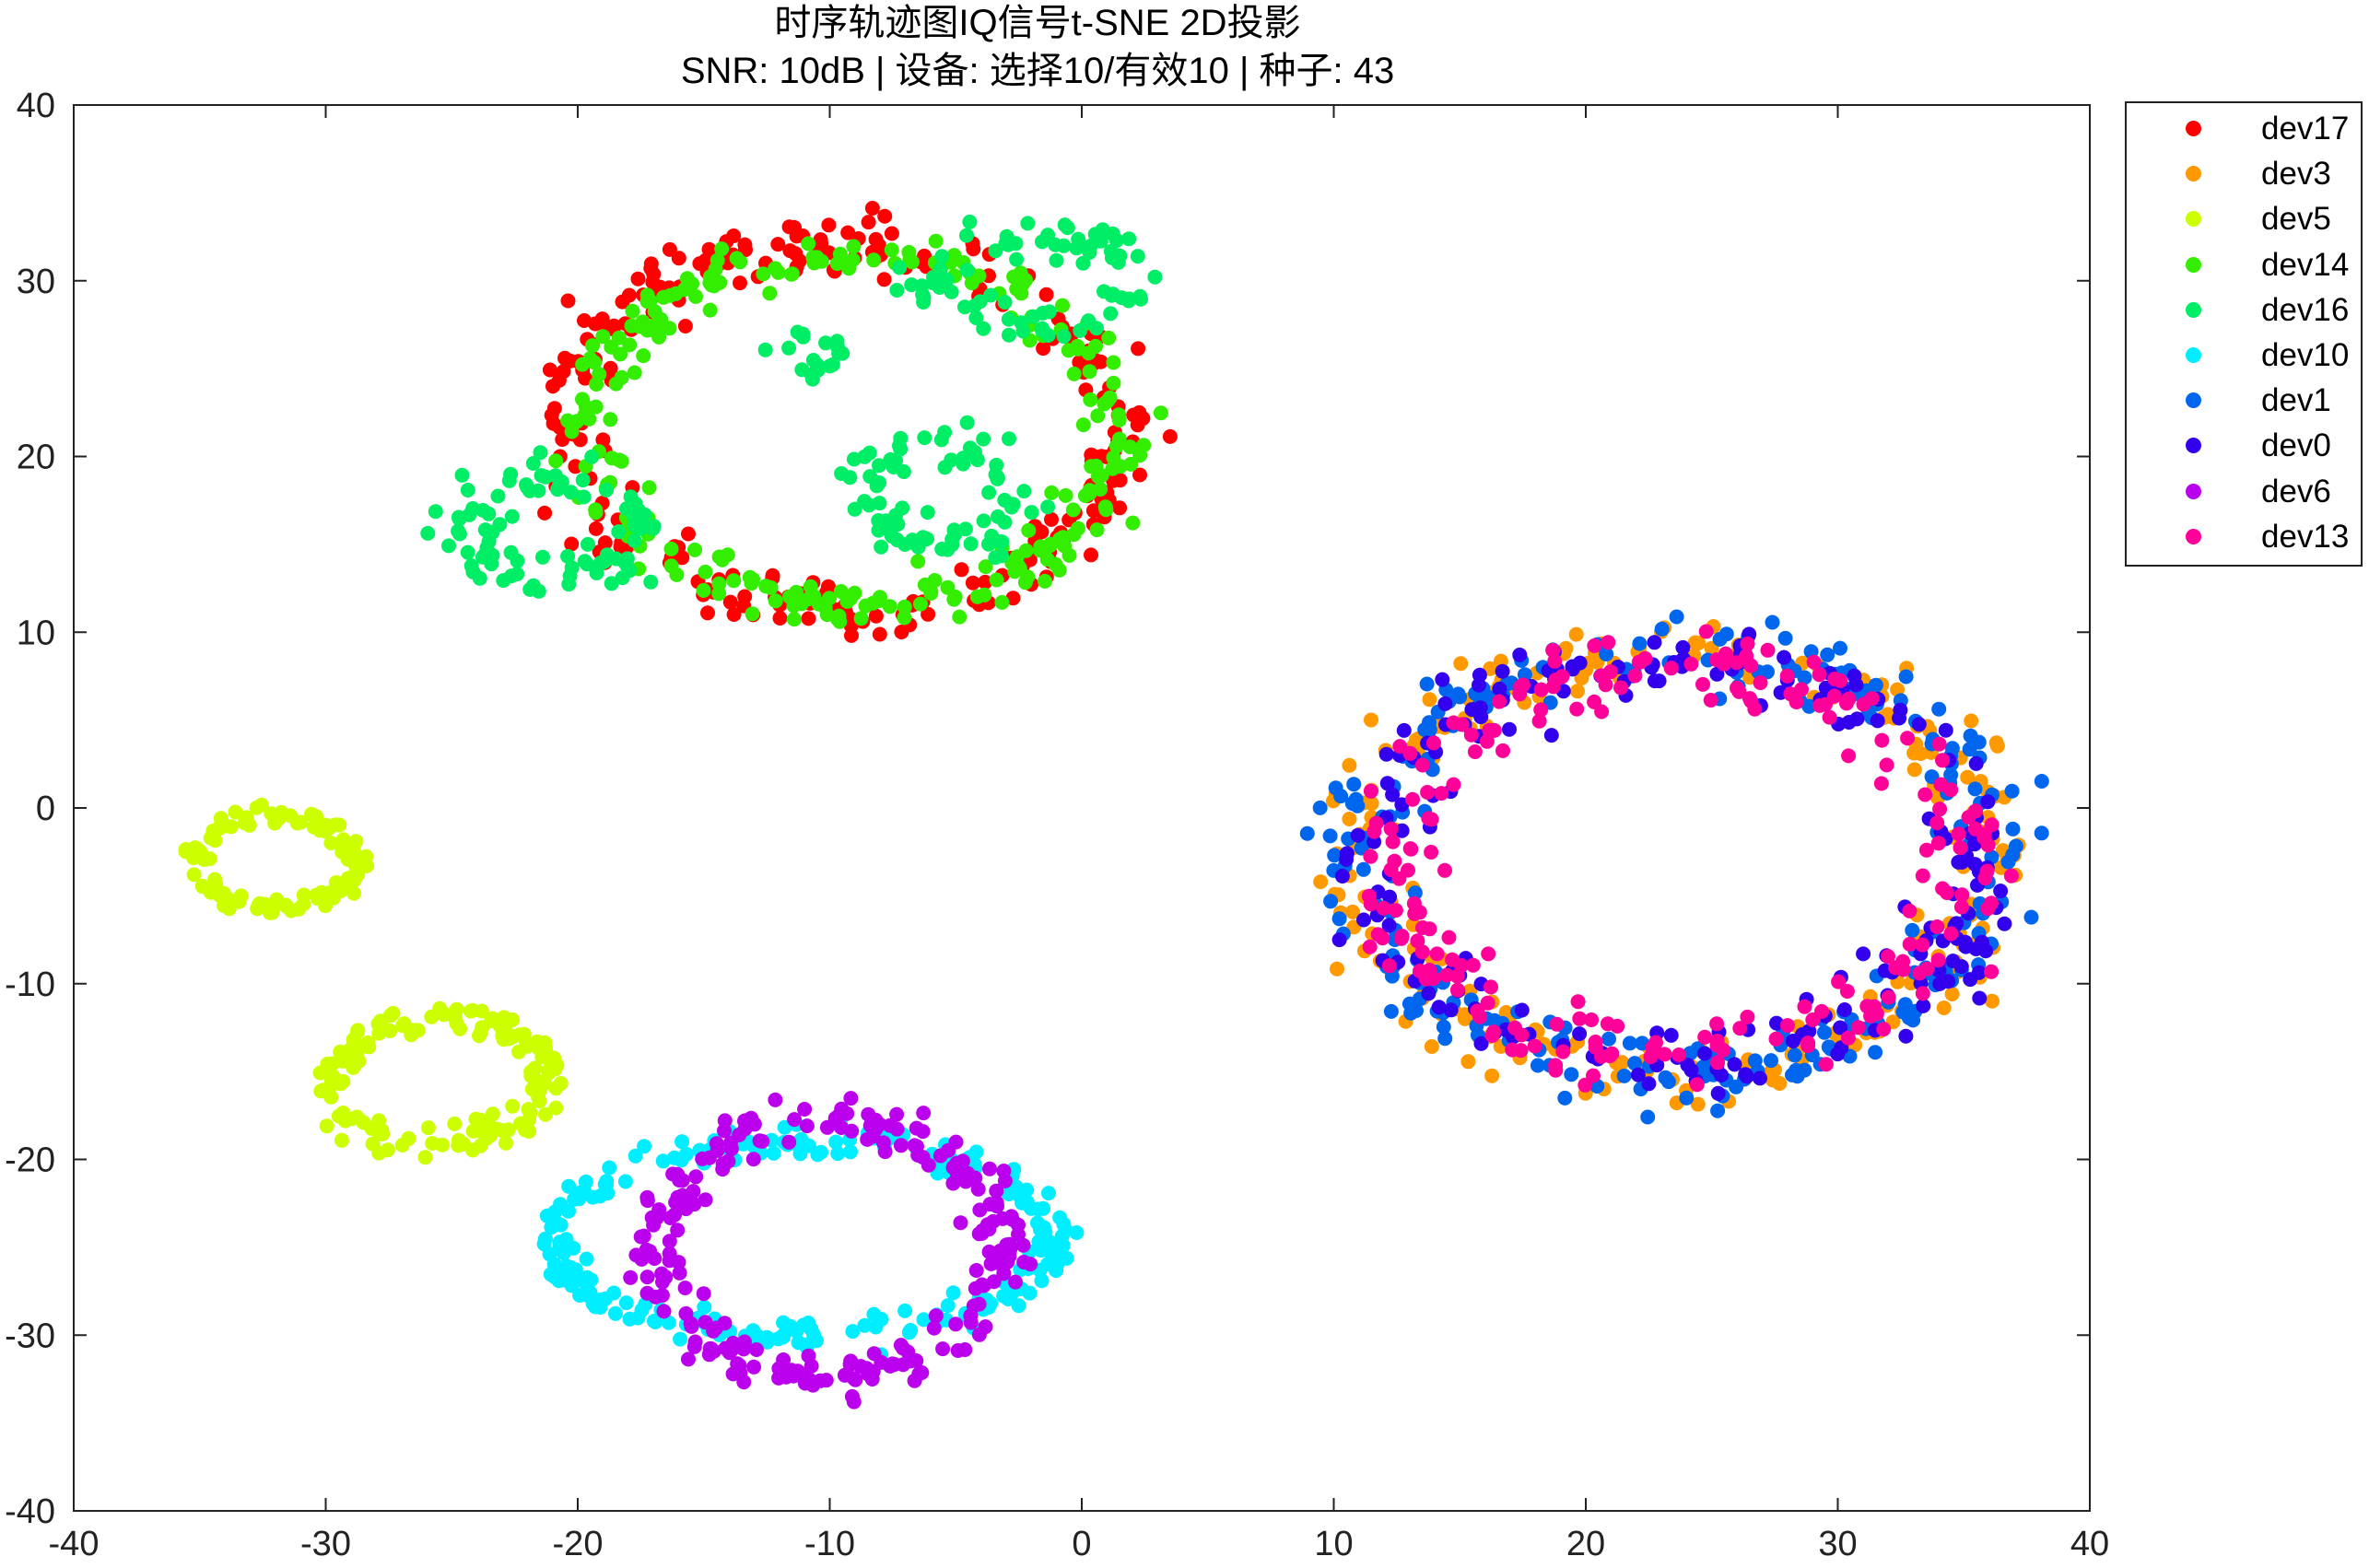  What do you see at coordinates (2244, 220) in the screenshot?
I see `legend-item-dev5: dev5` at bounding box center [2244, 220].